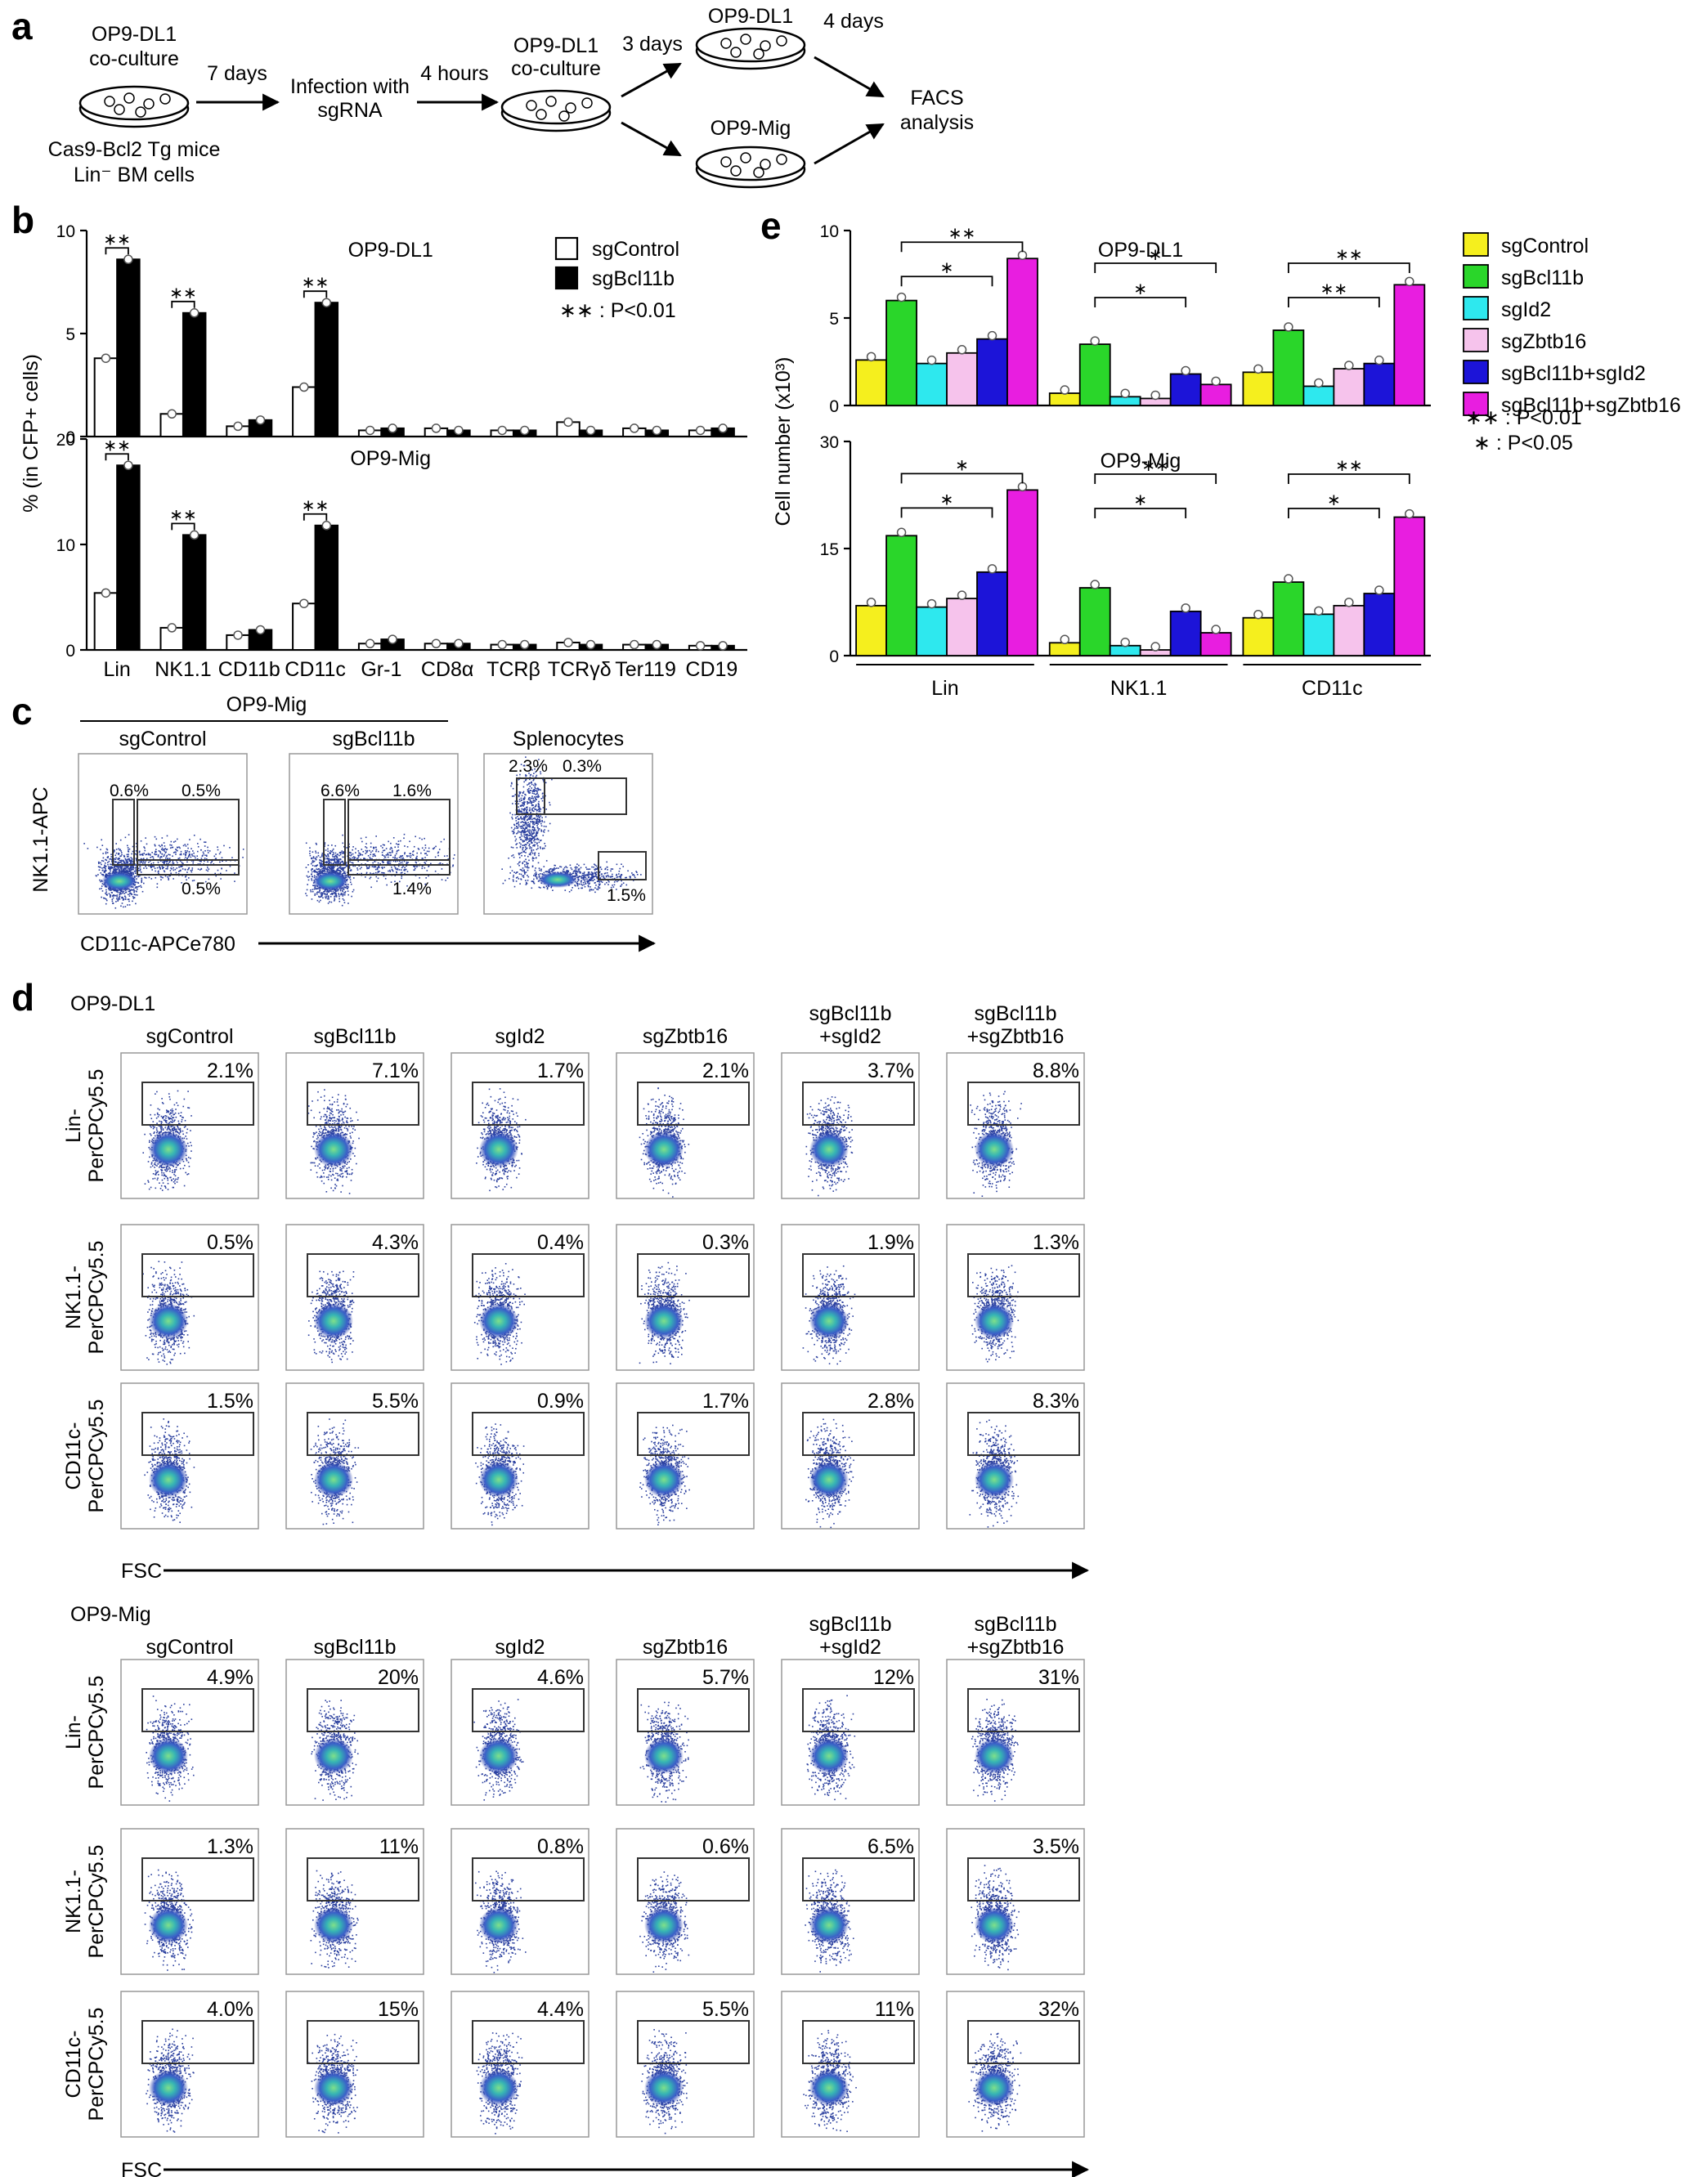  I want to click on gate-percent-cd11c: 0.5%, so click(202, 889).